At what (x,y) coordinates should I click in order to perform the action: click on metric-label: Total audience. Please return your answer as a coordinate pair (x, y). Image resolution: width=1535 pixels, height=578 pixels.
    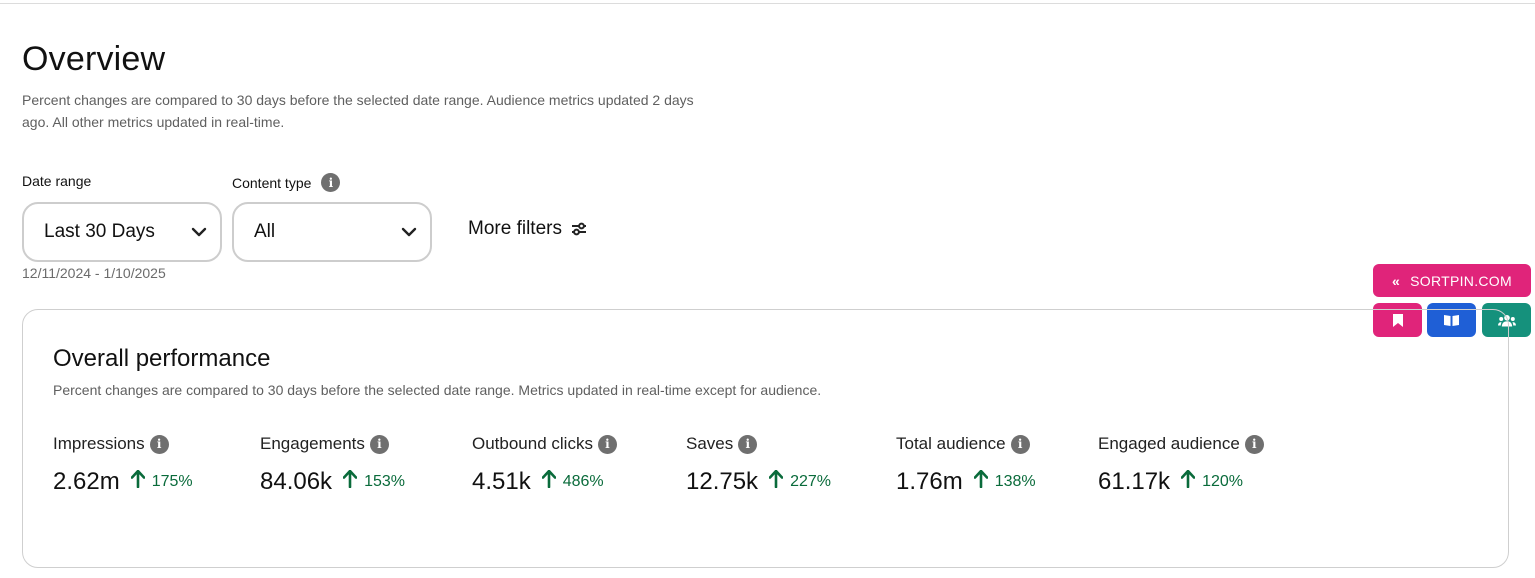
    Looking at the image, I should click on (951, 443).